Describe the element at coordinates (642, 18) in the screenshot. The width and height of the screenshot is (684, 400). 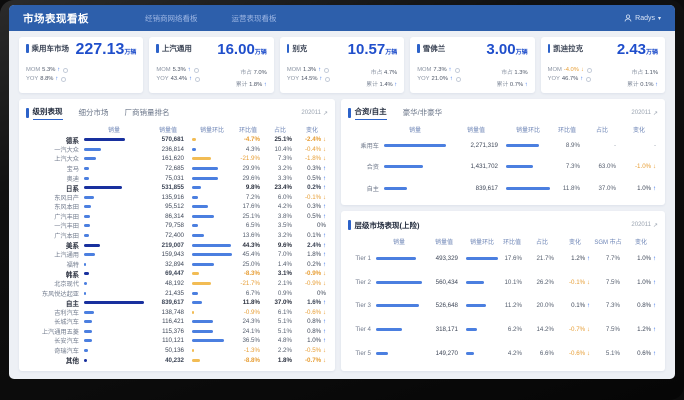
I see `user-menu: Radys ▾` at that location.